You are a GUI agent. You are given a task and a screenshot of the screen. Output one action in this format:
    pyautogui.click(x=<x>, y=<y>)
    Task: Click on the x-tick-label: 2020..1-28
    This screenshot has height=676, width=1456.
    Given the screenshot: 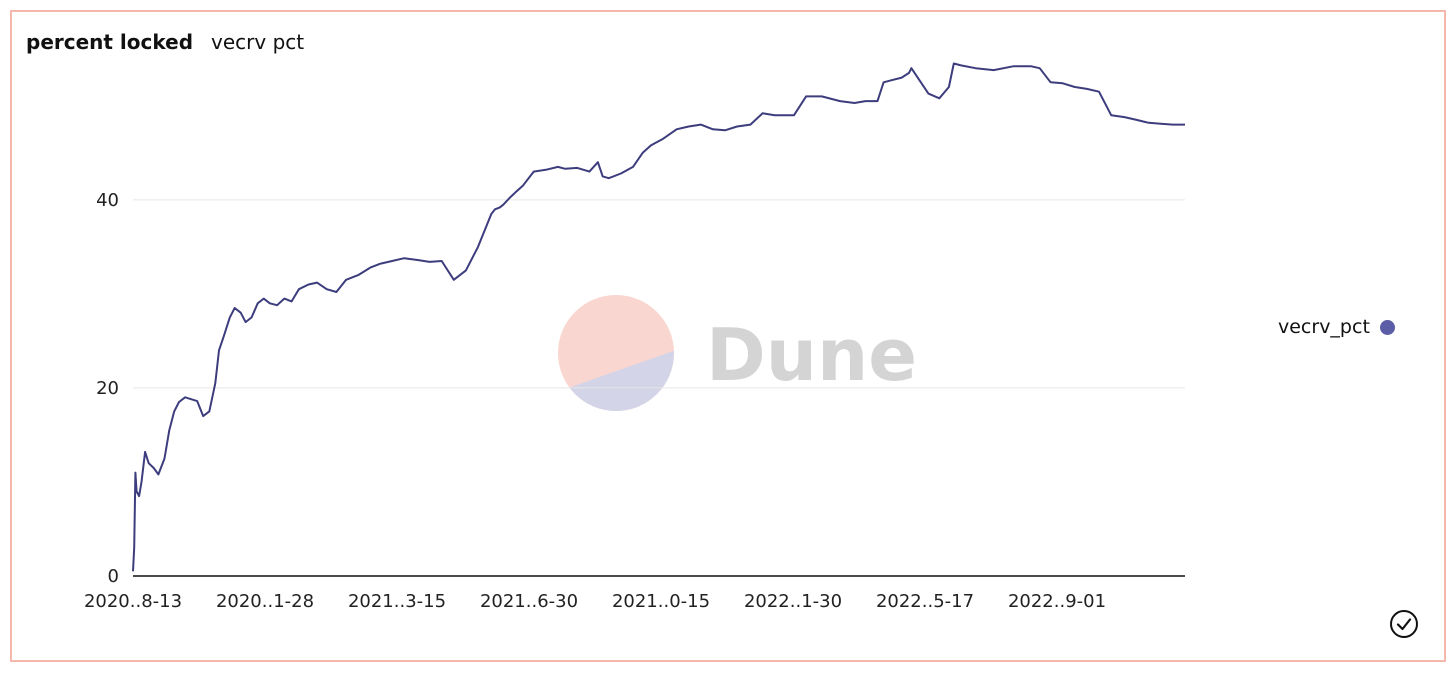 What is the action you would take?
    pyautogui.click(x=265, y=601)
    